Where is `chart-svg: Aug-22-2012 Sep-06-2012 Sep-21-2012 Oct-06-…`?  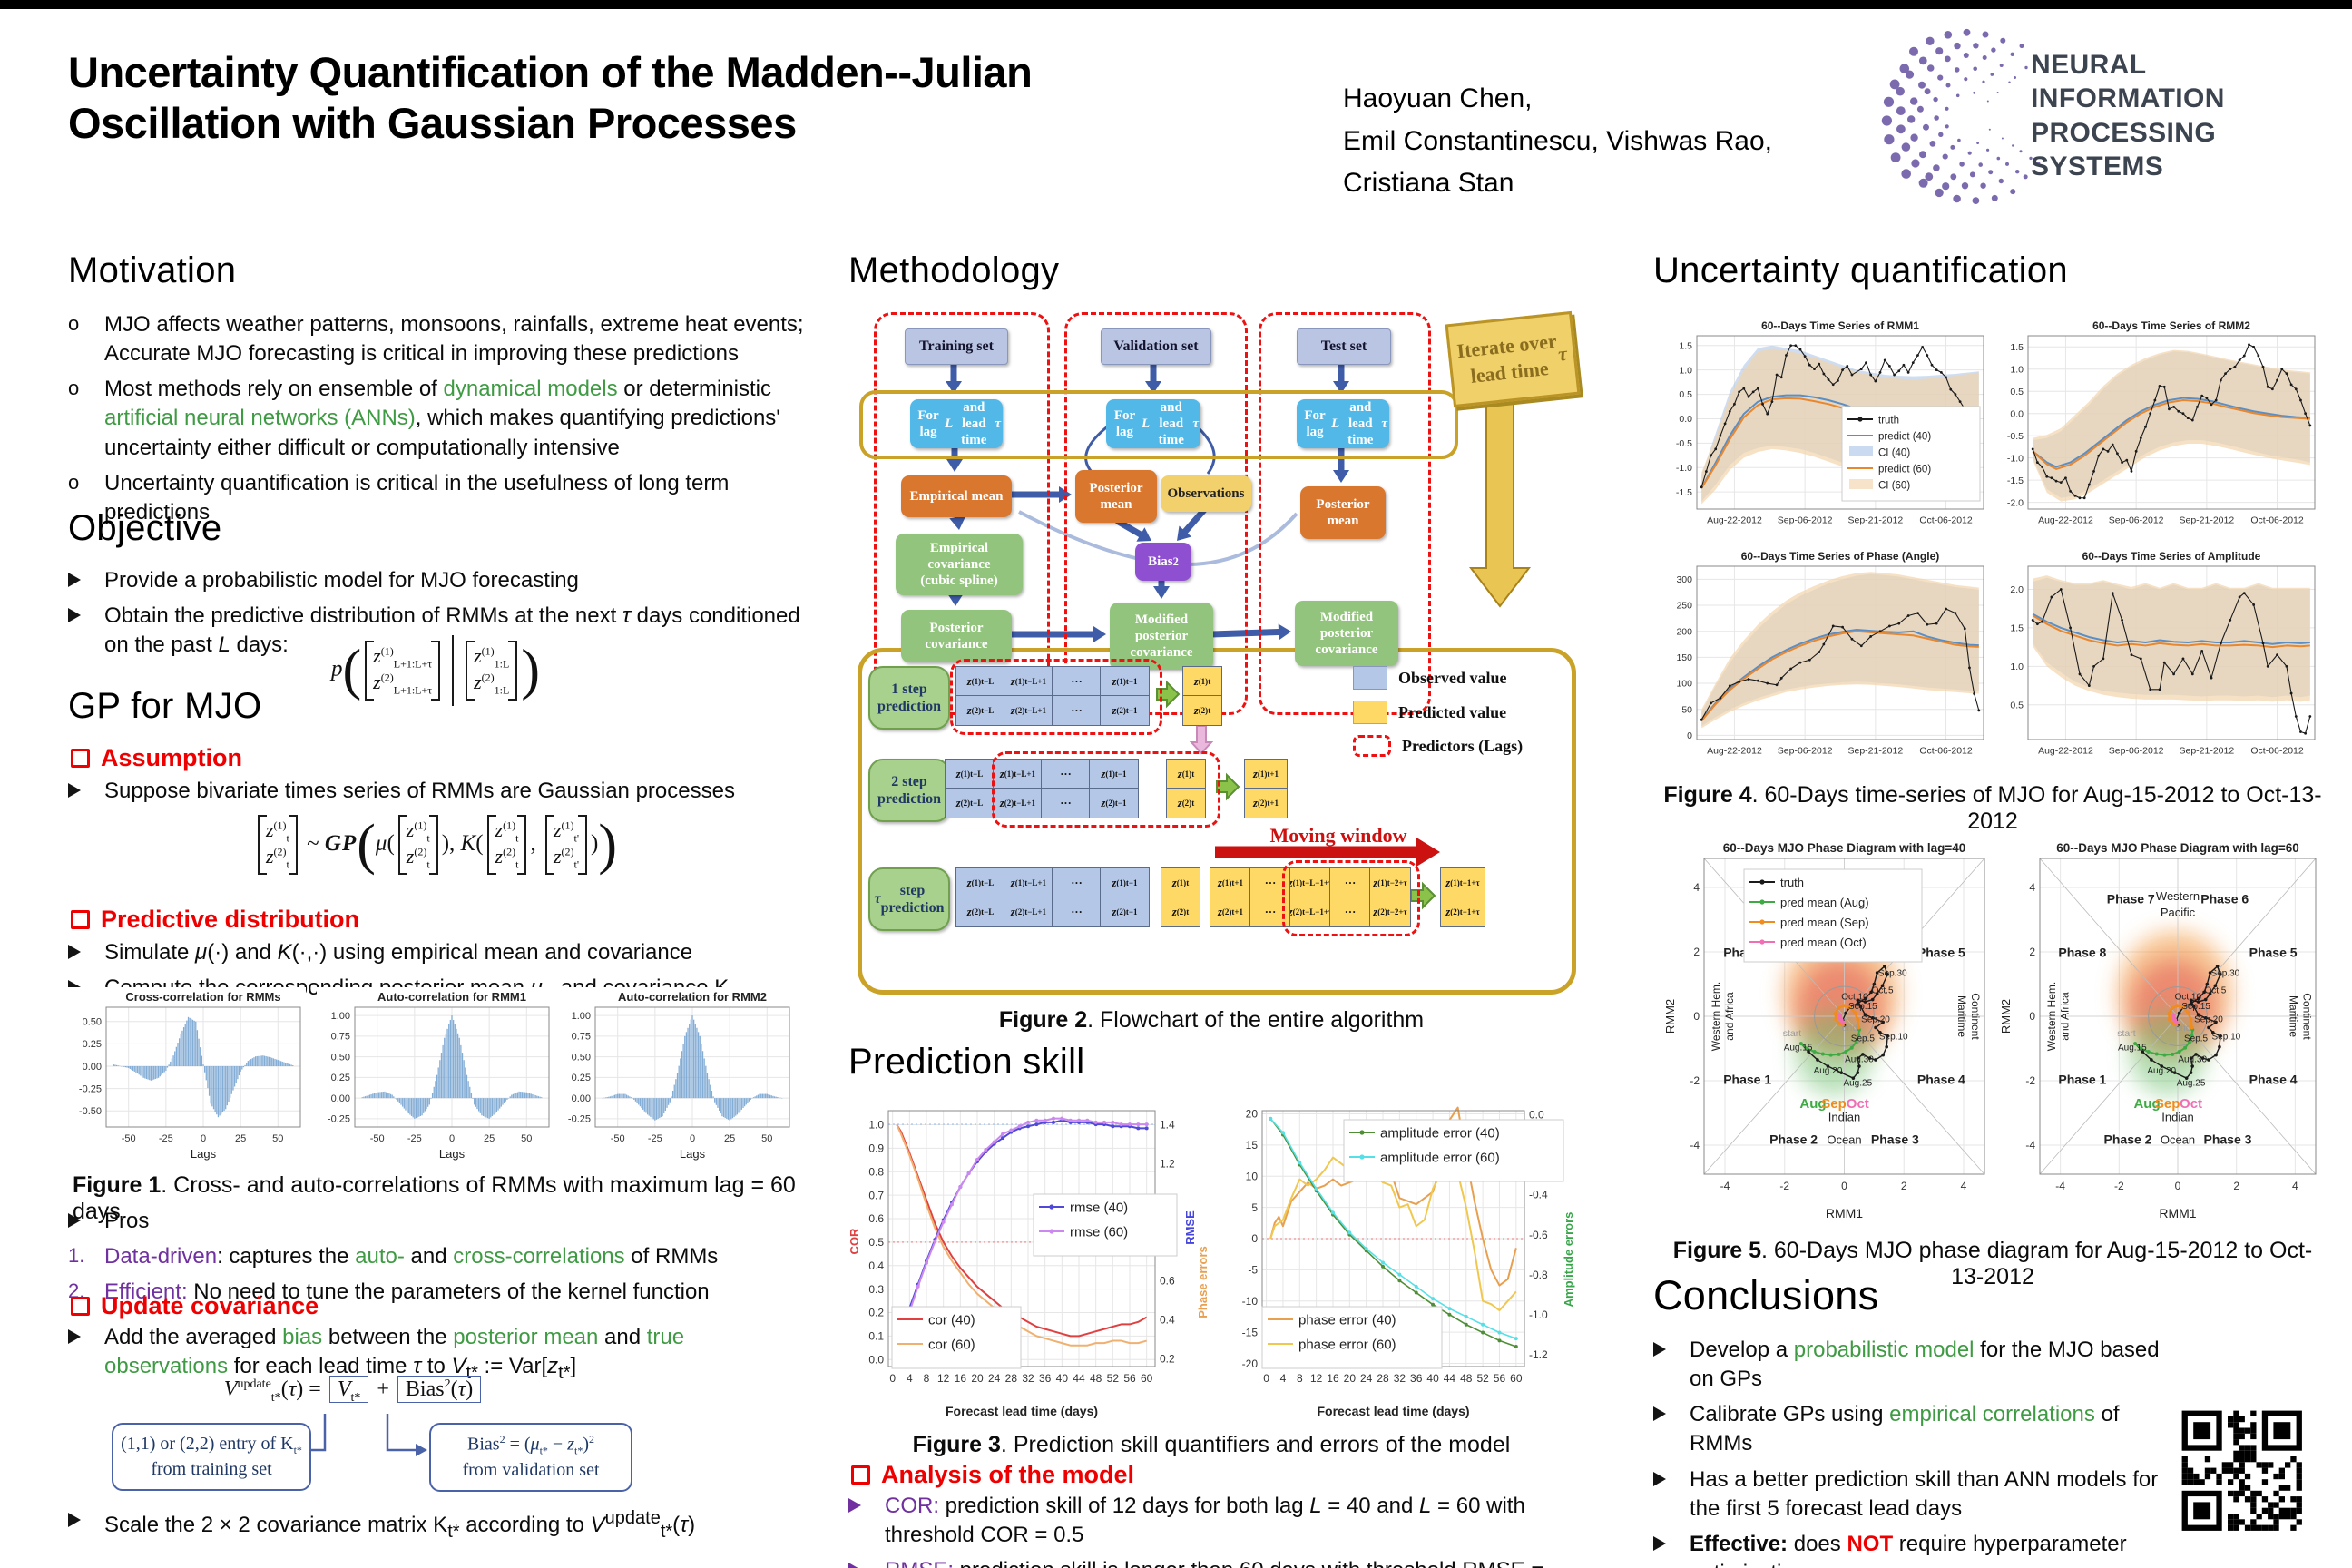 chart-svg: Aug-22-2012 Sep-06-2012 Sep-21-2012 Oct-06-… is located at coordinates (2161, 422).